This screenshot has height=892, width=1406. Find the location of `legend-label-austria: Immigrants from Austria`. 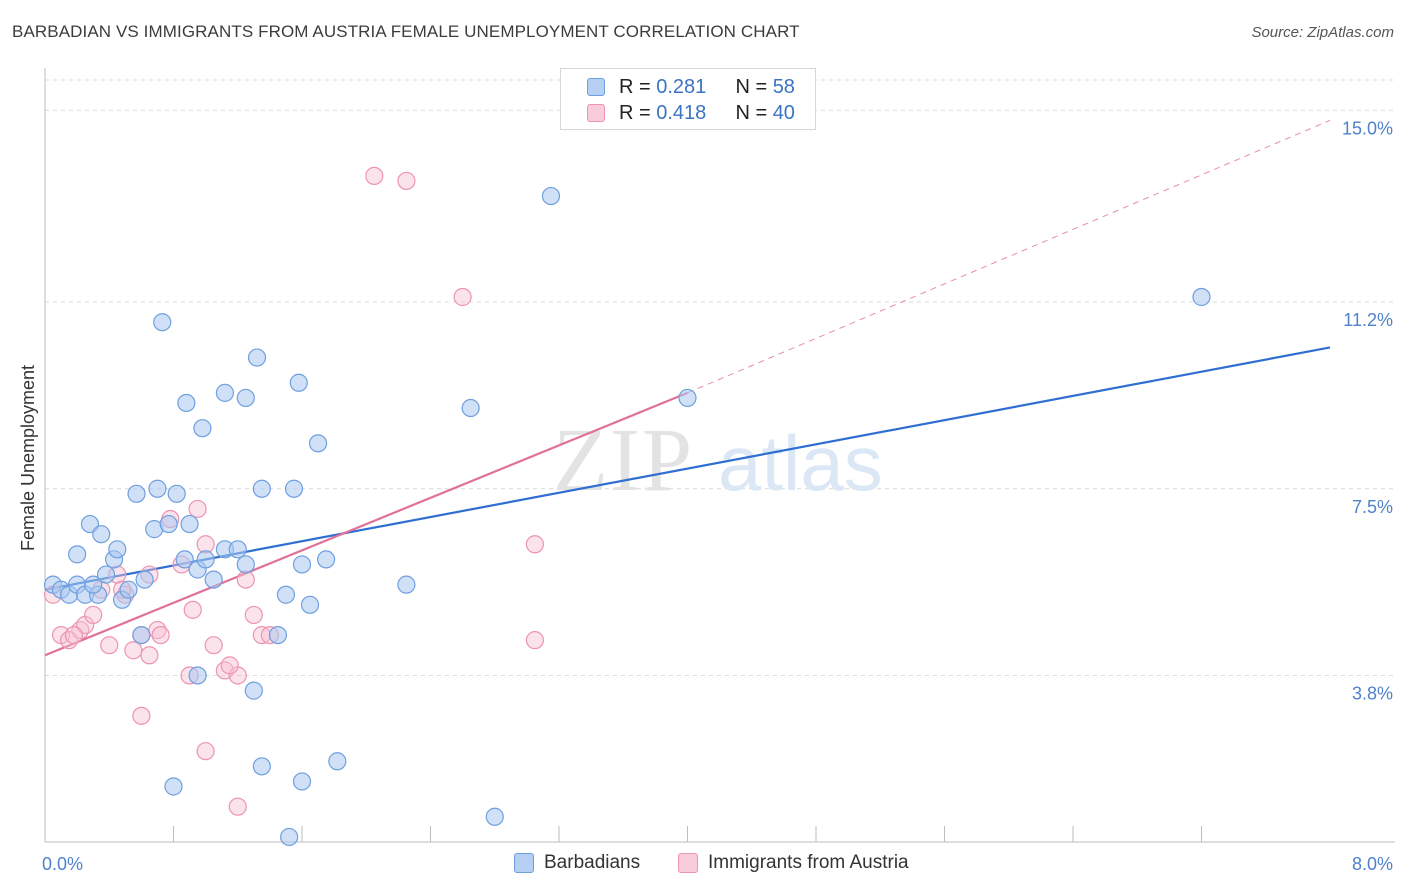

legend-label-austria: Immigrants from Austria is located at coordinates (808, 862).